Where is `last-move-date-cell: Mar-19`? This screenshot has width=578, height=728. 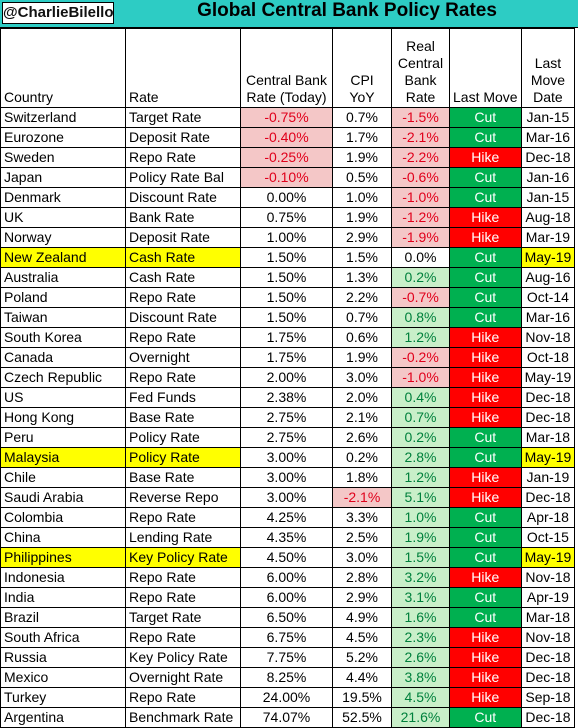
last-move-date-cell: Mar-19 is located at coordinates (548, 237).